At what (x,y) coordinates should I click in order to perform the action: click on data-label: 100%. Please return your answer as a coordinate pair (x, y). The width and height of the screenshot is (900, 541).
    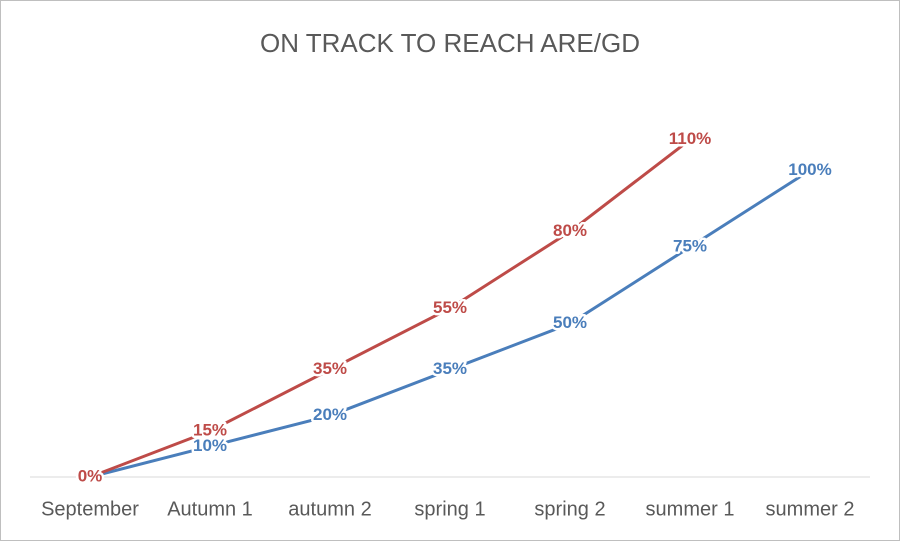
    Looking at the image, I should click on (809, 169).